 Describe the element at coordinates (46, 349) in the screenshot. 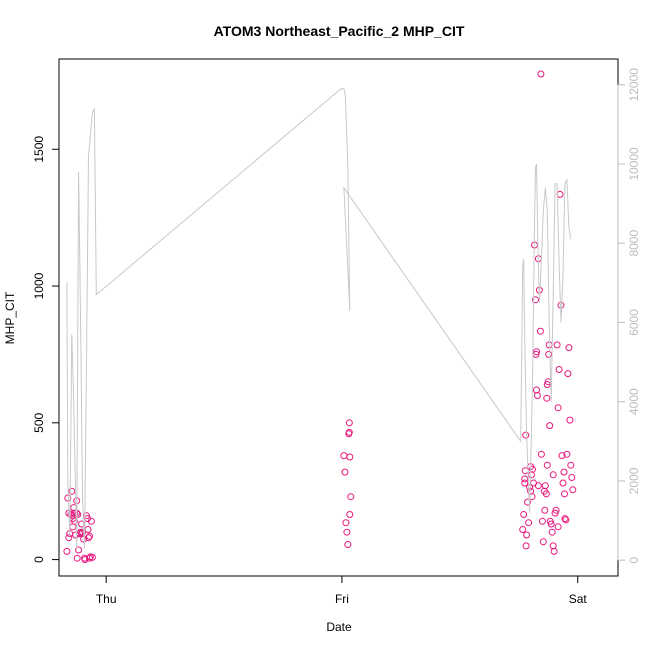

I see `left-axis: 0 500 1000 1500` at that location.